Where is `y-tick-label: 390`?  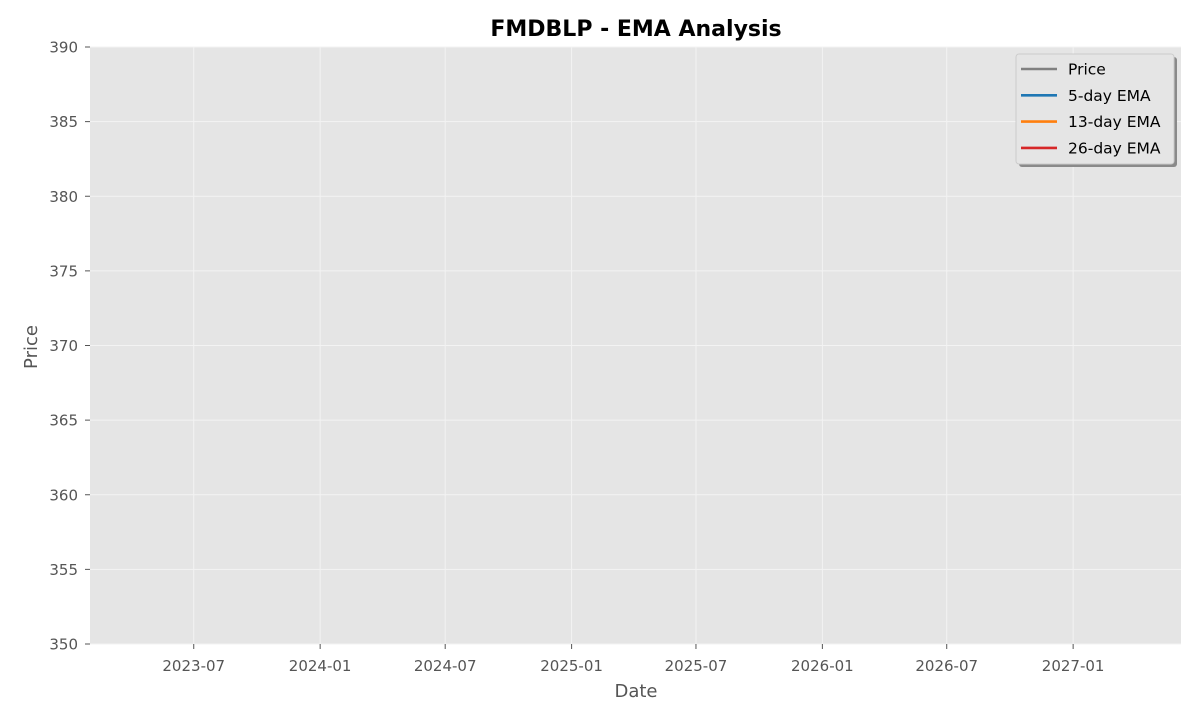 y-tick-label: 390 is located at coordinates (63, 48).